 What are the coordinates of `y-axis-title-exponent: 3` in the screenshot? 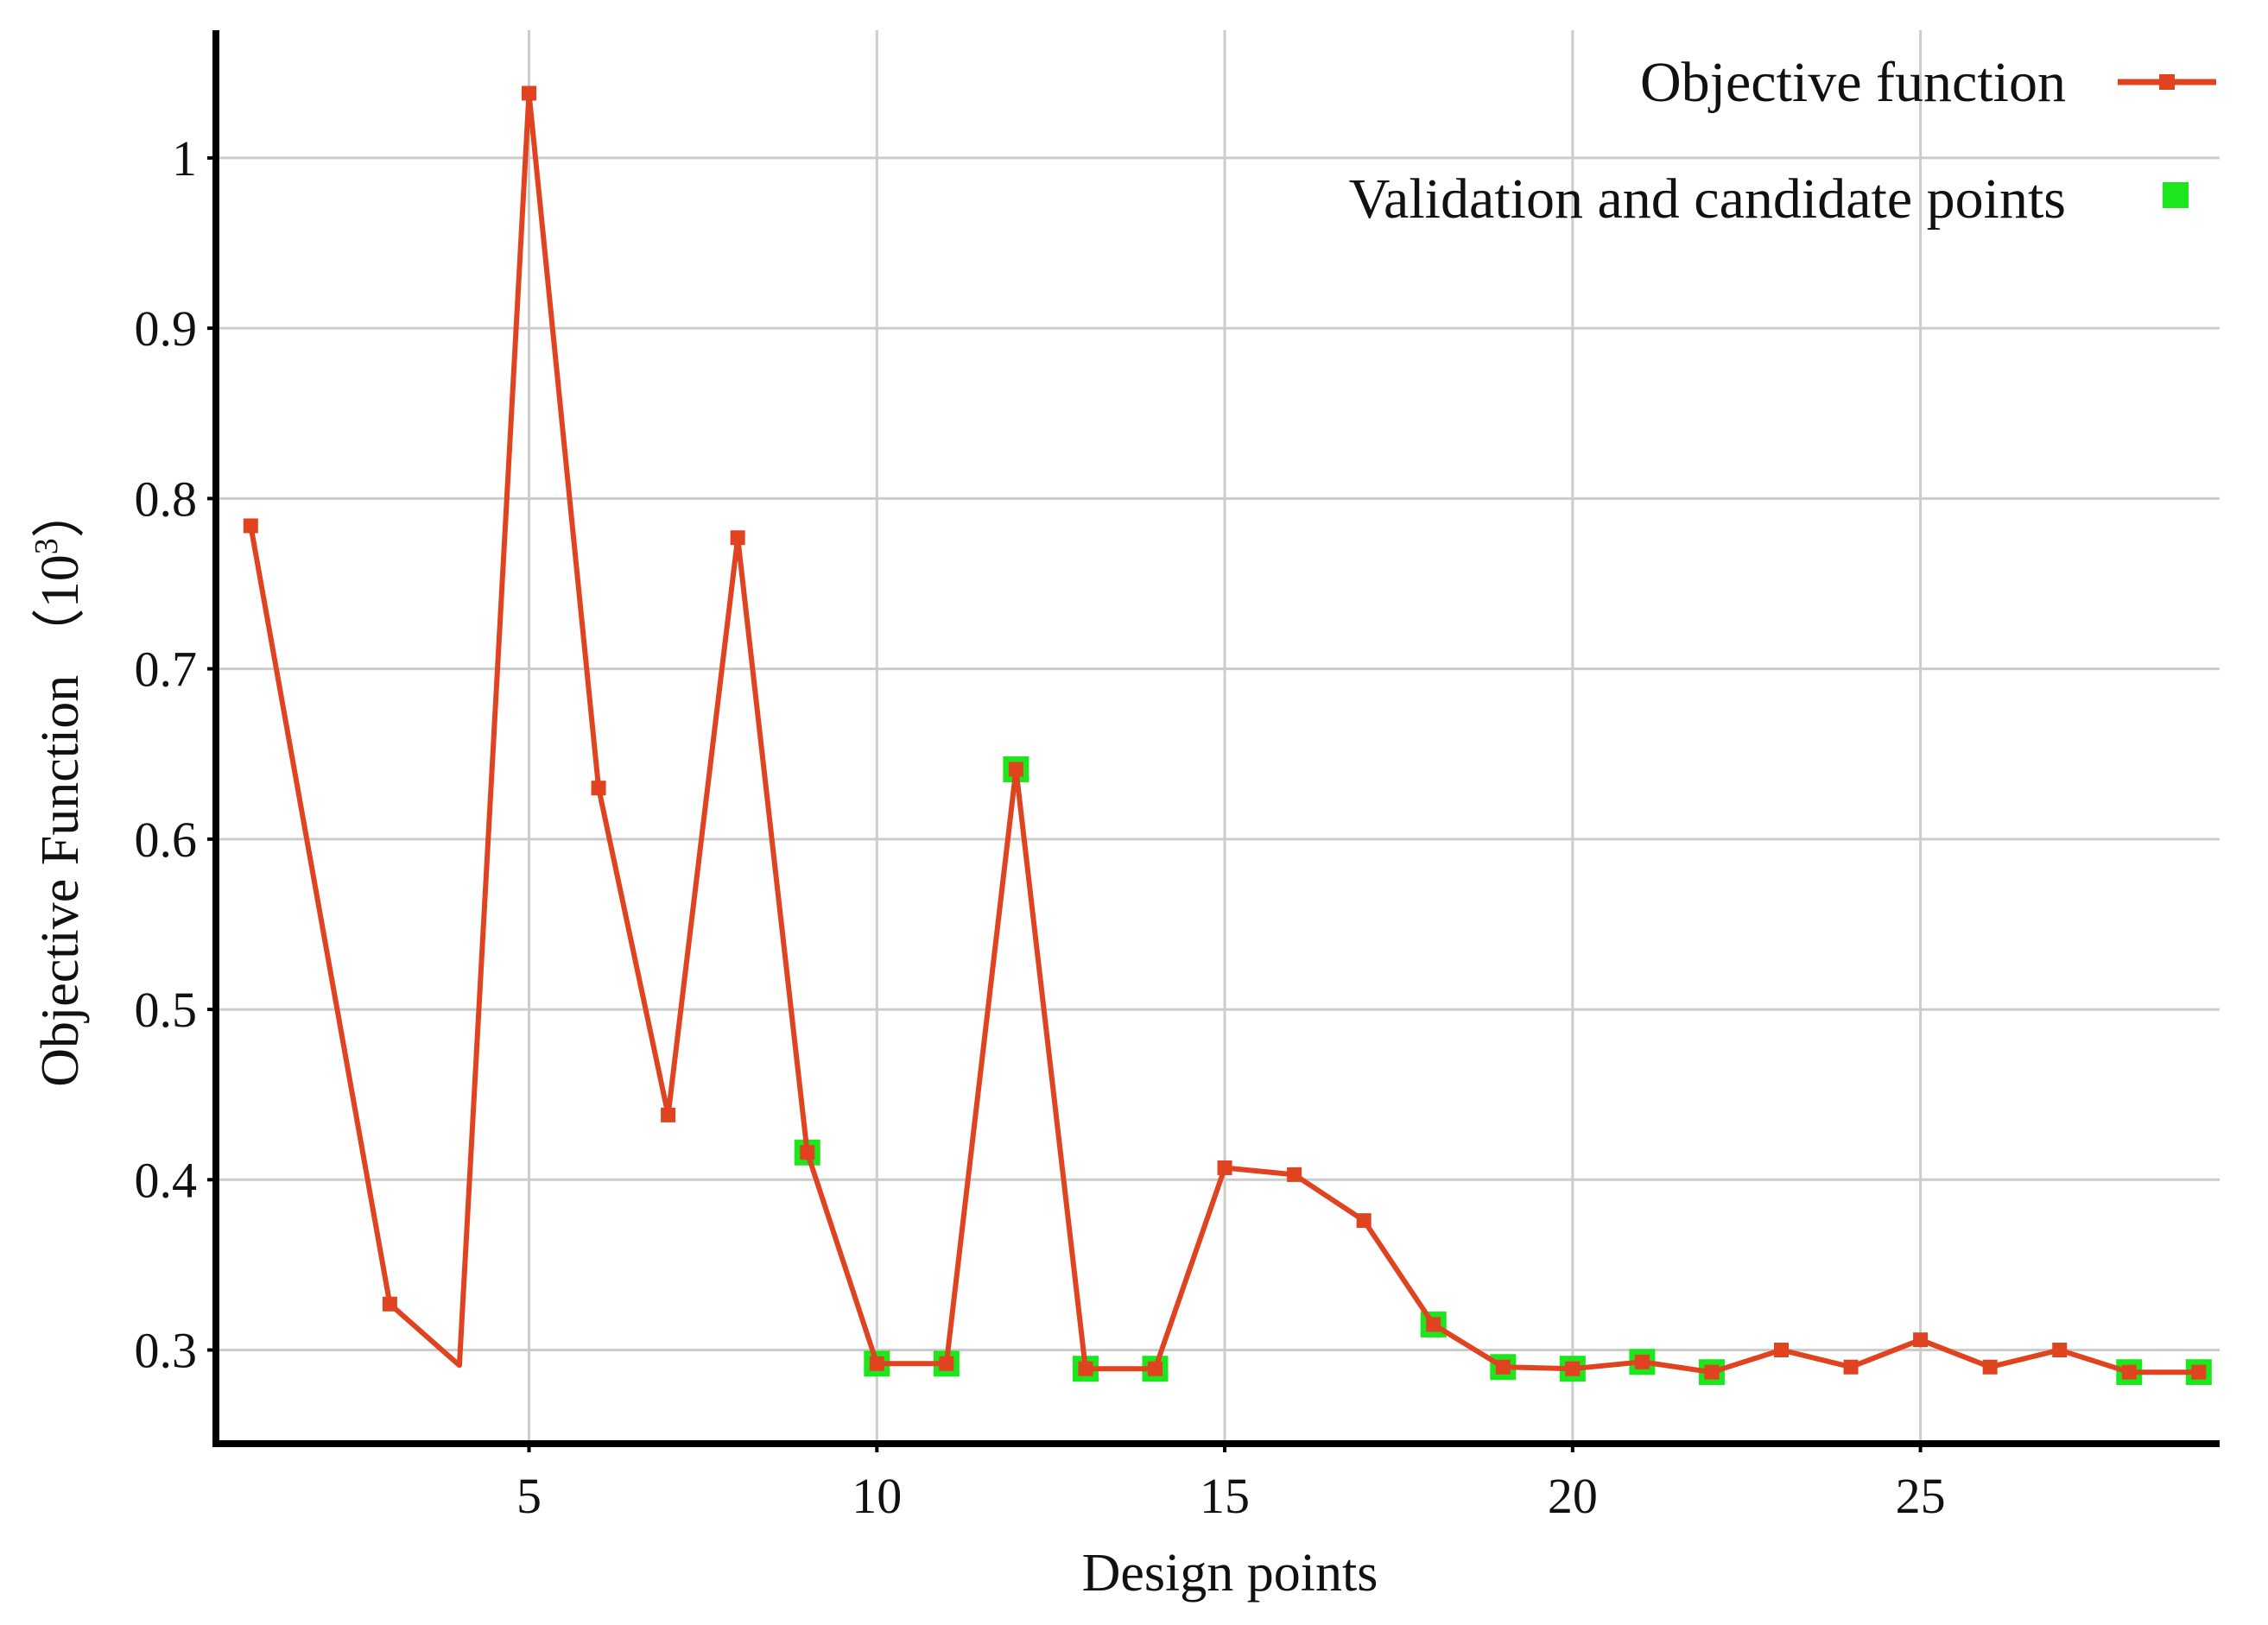 It's located at (47, 546).